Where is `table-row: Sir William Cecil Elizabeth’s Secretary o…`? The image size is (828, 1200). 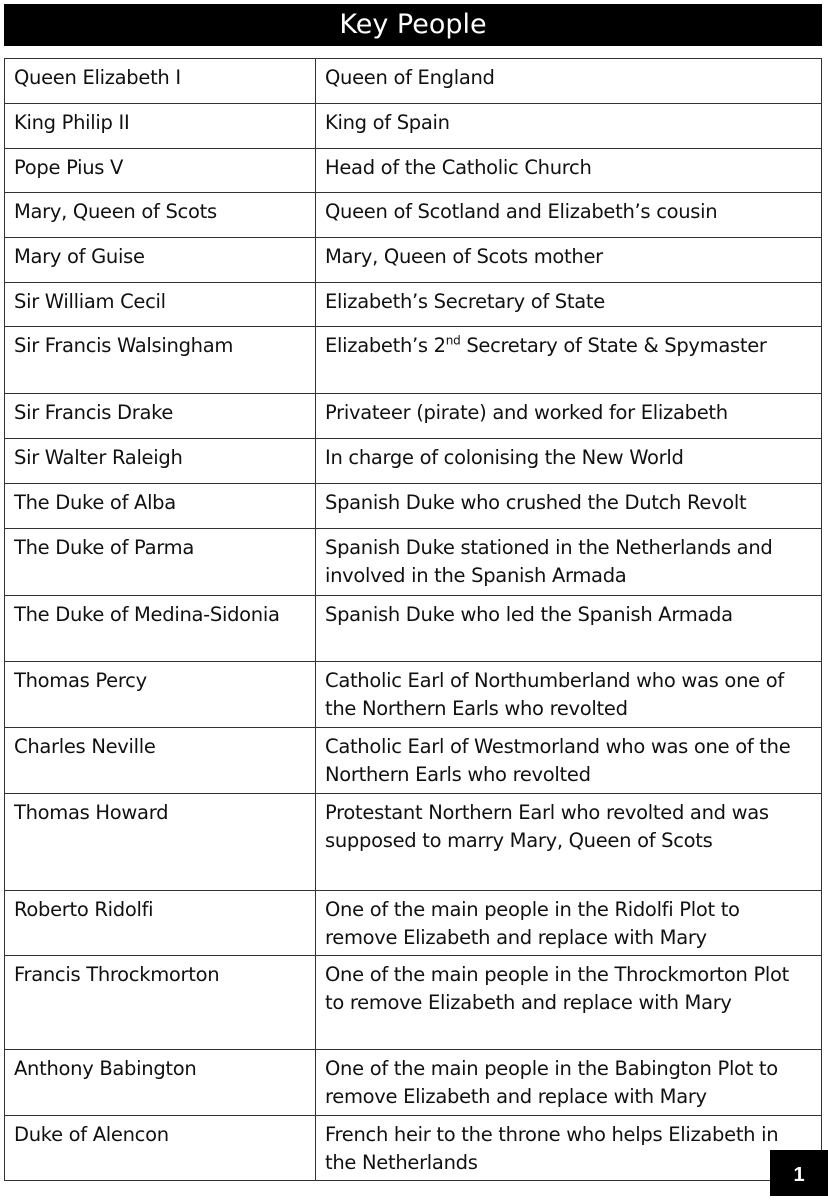 table-row: Sir William Cecil Elizabeth’s Secretary o… is located at coordinates (413, 304).